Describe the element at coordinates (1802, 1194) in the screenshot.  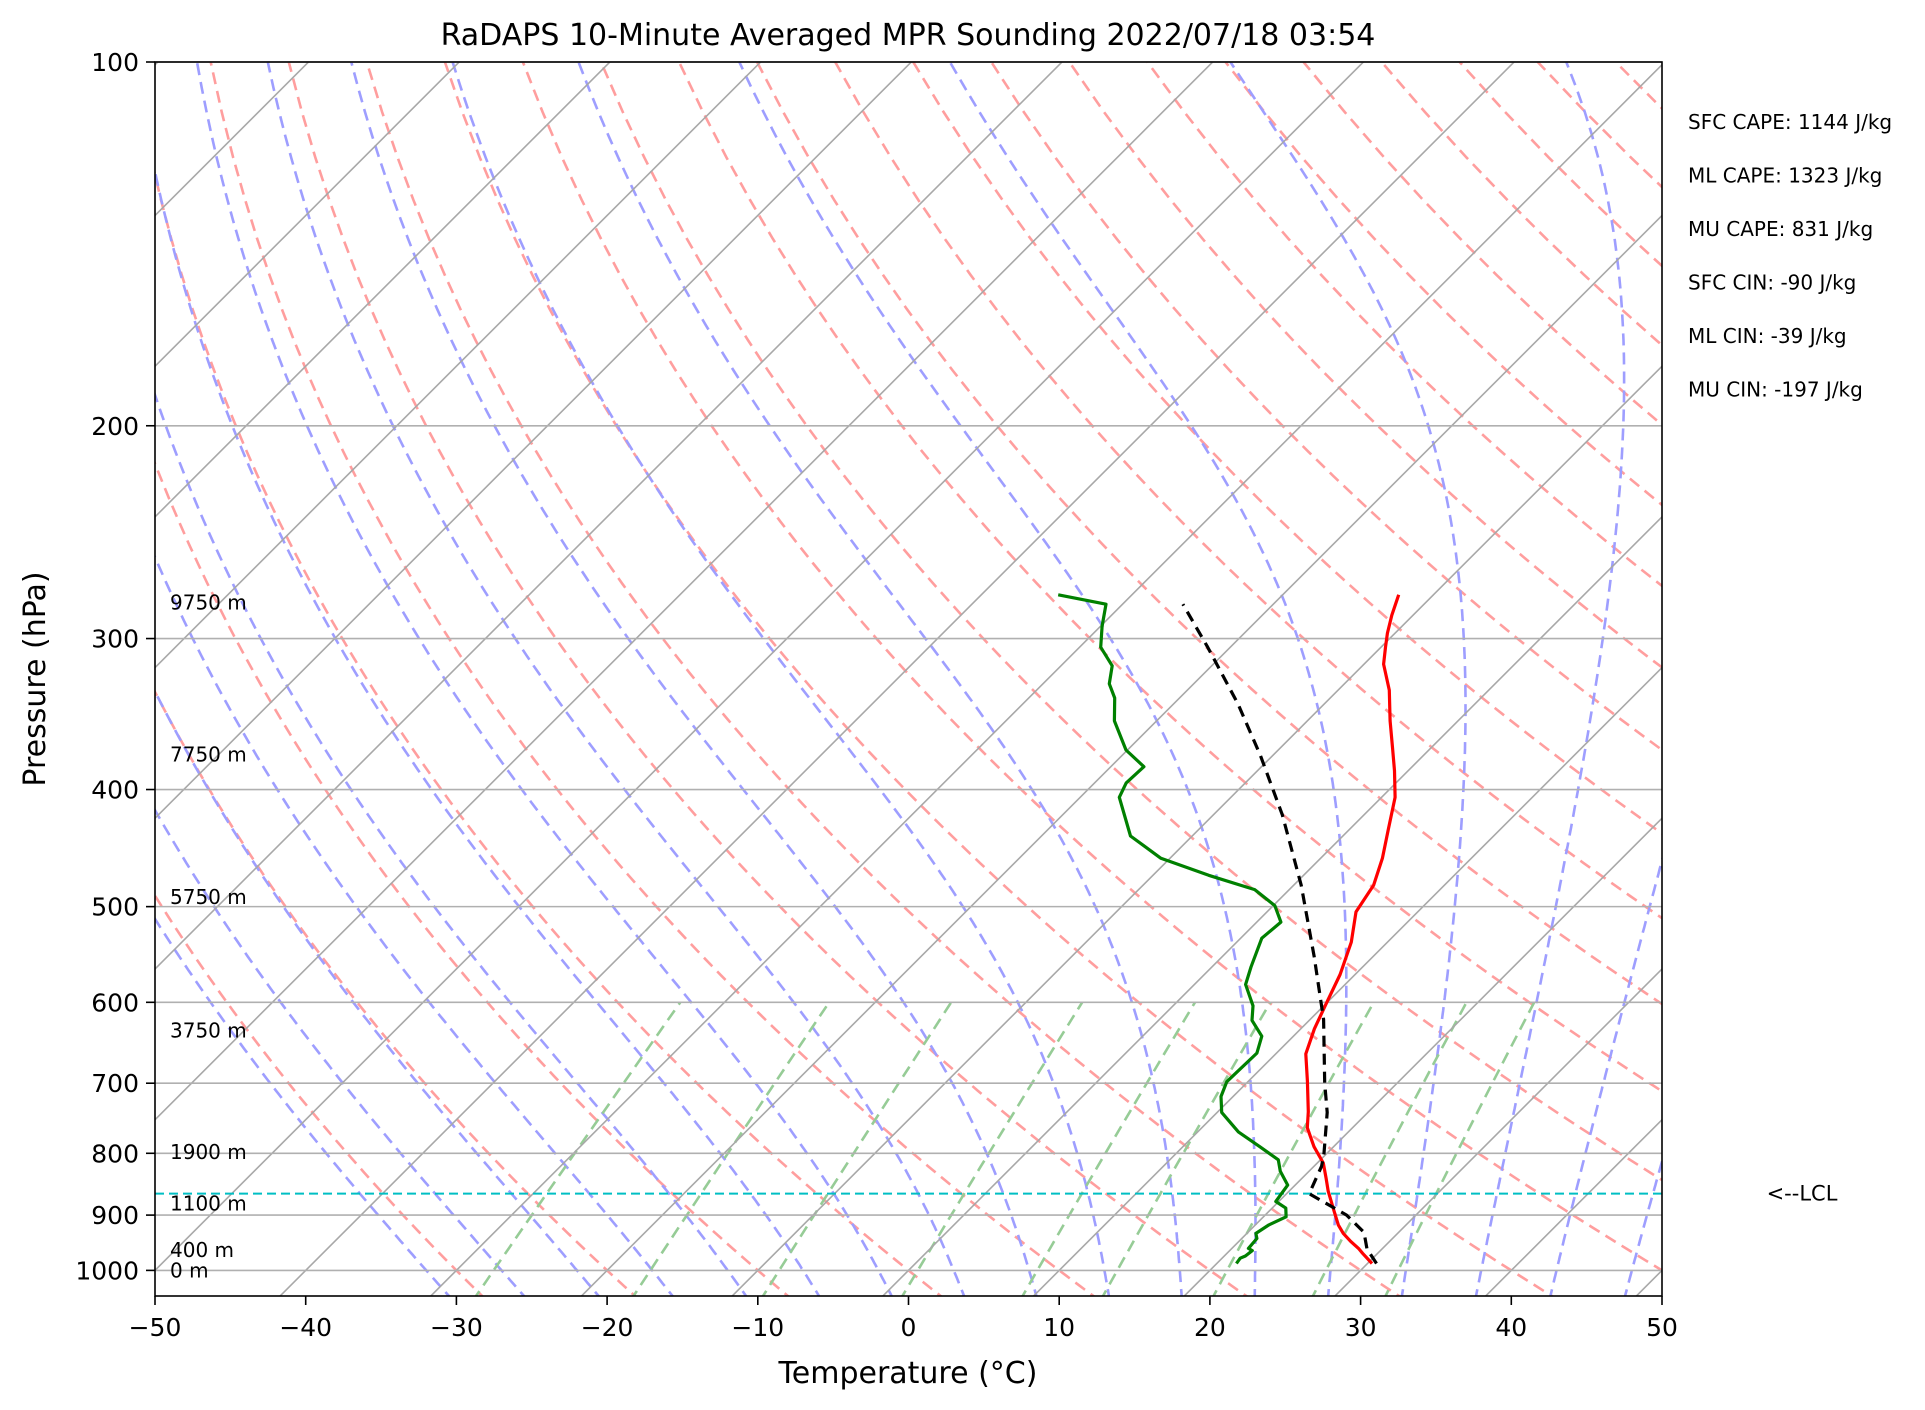
I see `lcl-label: <--LCL` at that location.